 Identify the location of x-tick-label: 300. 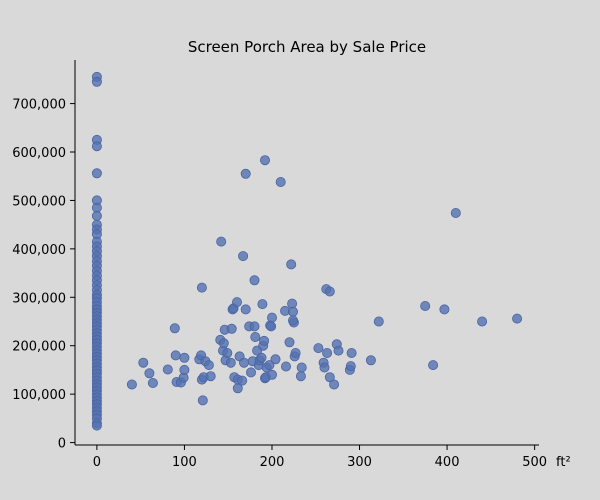
(359, 462).